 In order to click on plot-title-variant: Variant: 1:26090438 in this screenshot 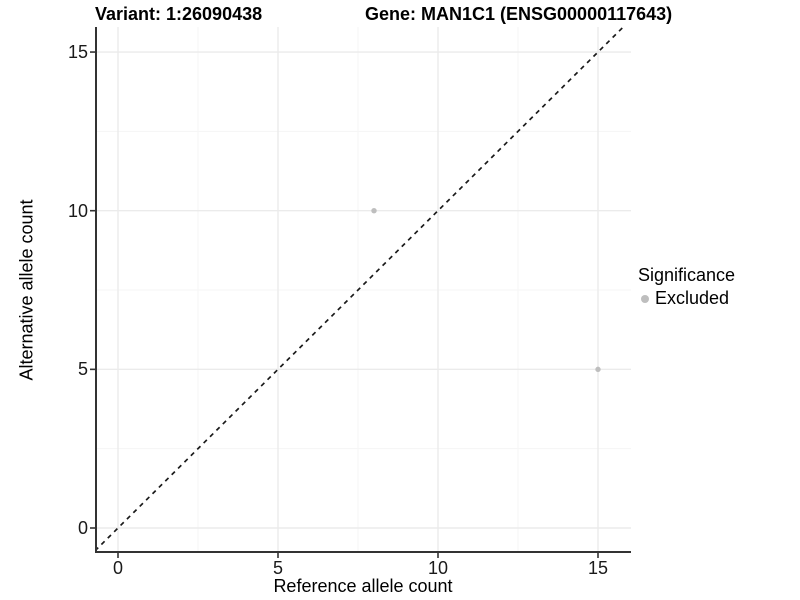, I will do `click(179, 14)`.